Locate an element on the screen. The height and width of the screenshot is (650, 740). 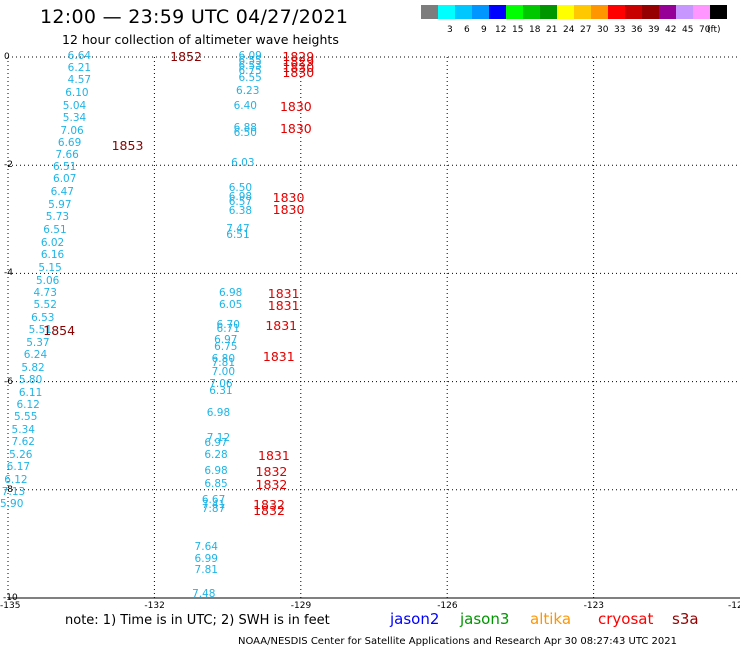
x-tick-label: -135 is located at coordinates (10, 606).